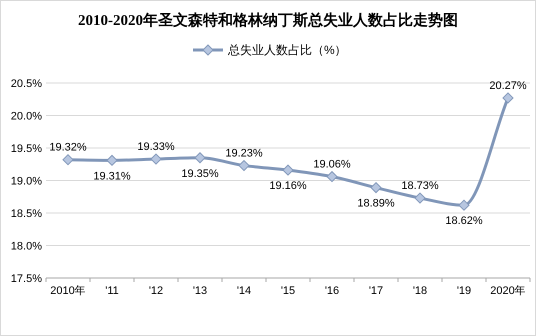  Describe the element at coordinates (244, 291) in the screenshot. I see `x-tick-label: '14` at that location.